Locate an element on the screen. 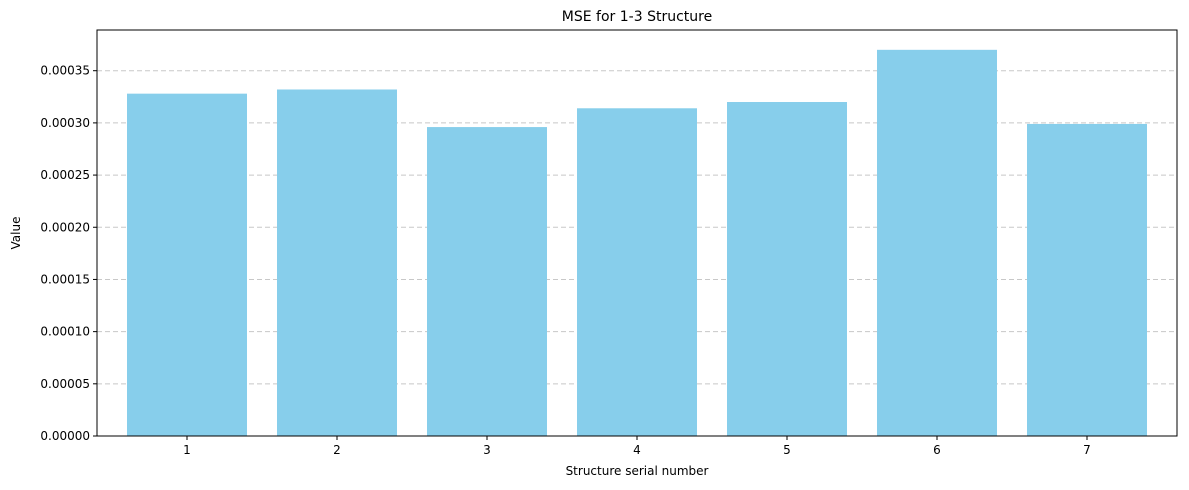 Image resolution: width=1189 pixels, height=490 pixels. y-tick-label: 0.00000 is located at coordinates (65, 436).